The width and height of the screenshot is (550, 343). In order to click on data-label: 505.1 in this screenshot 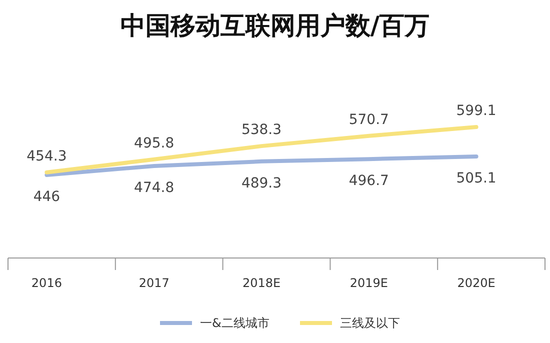, I will do `click(476, 178)`.